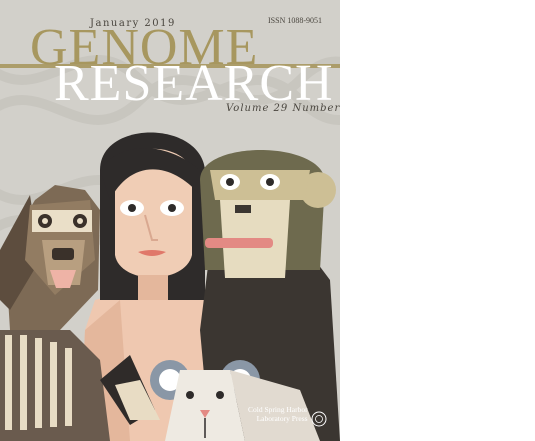 The height and width of the screenshot is (441, 535). What do you see at coordinates (235, 400) in the screenshot?
I see `mouse-figure` at bounding box center [235, 400].